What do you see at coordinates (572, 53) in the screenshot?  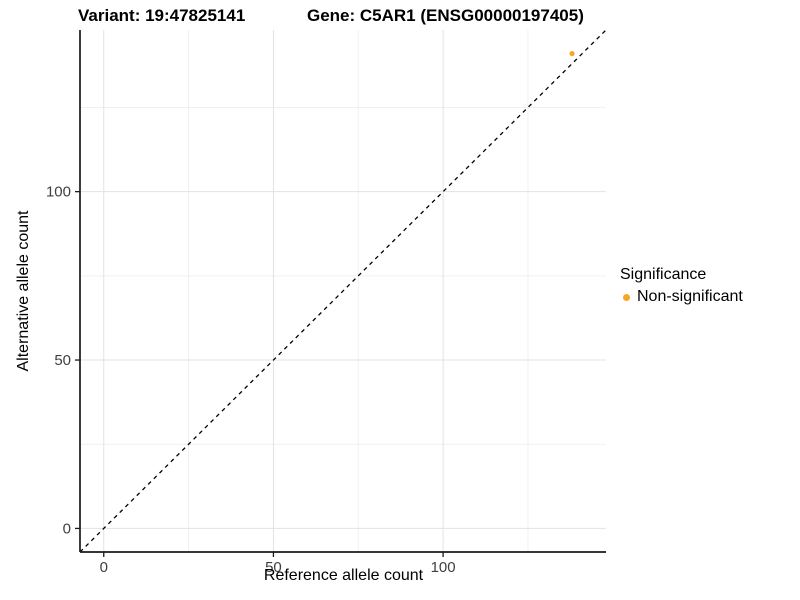 I see `data-point` at bounding box center [572, 53].